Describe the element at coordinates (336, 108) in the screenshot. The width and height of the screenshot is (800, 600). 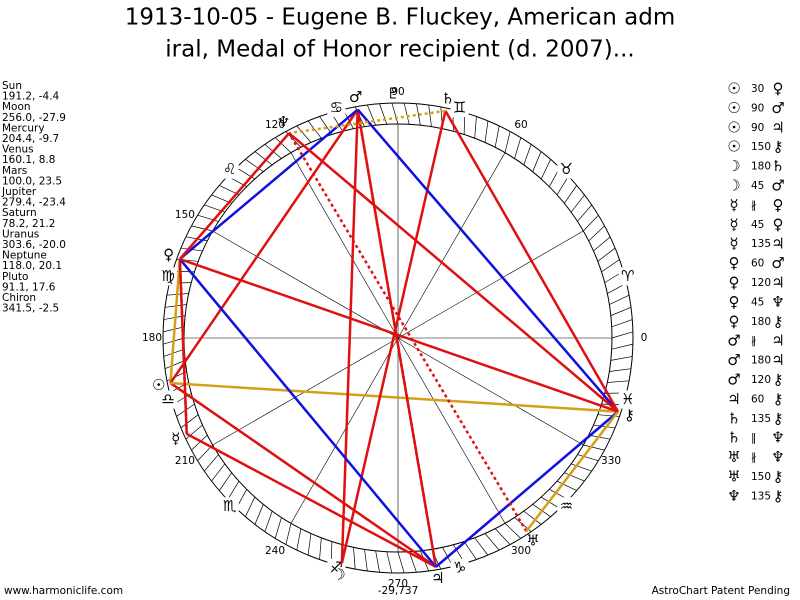
I see `zodiac-sign: ♋` at that location.